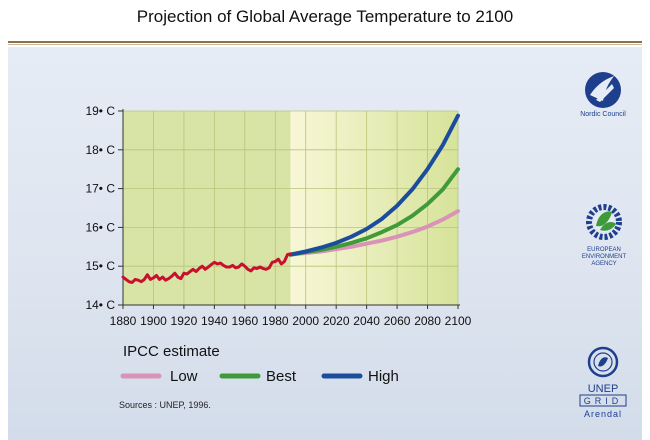 The image size is (650, 440). I want to click on unep-grid-logo: UNEP GRID Arendal, so click(603, 382).